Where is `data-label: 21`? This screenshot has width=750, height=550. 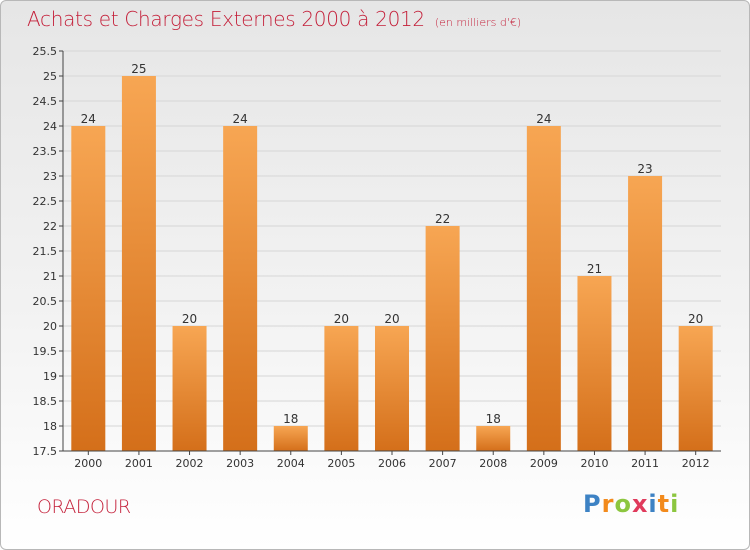
data-label: 21 is located at coordinates (594, 269).